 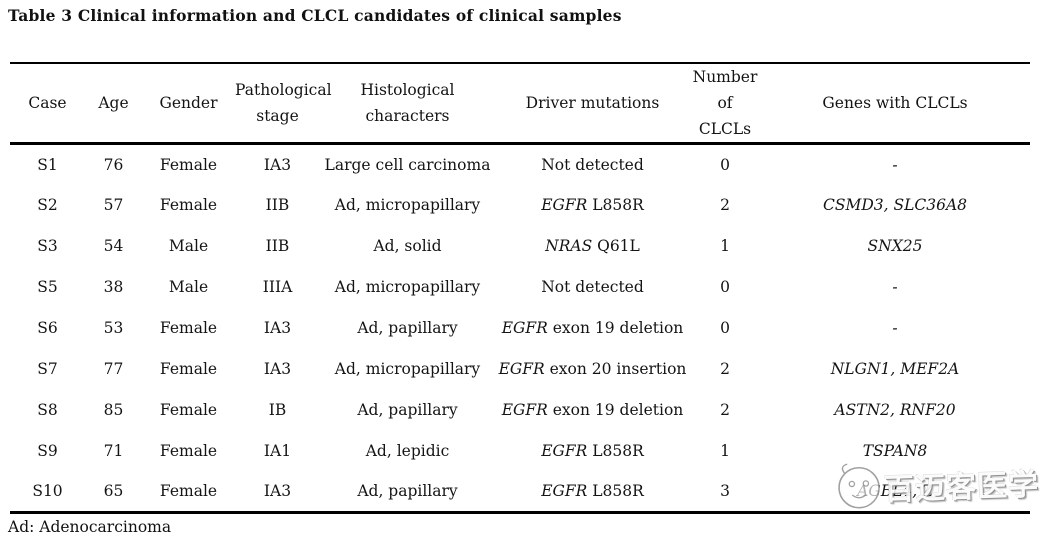 I want to click on col-header-label: Driver mutations, so click(x=592, y=103).